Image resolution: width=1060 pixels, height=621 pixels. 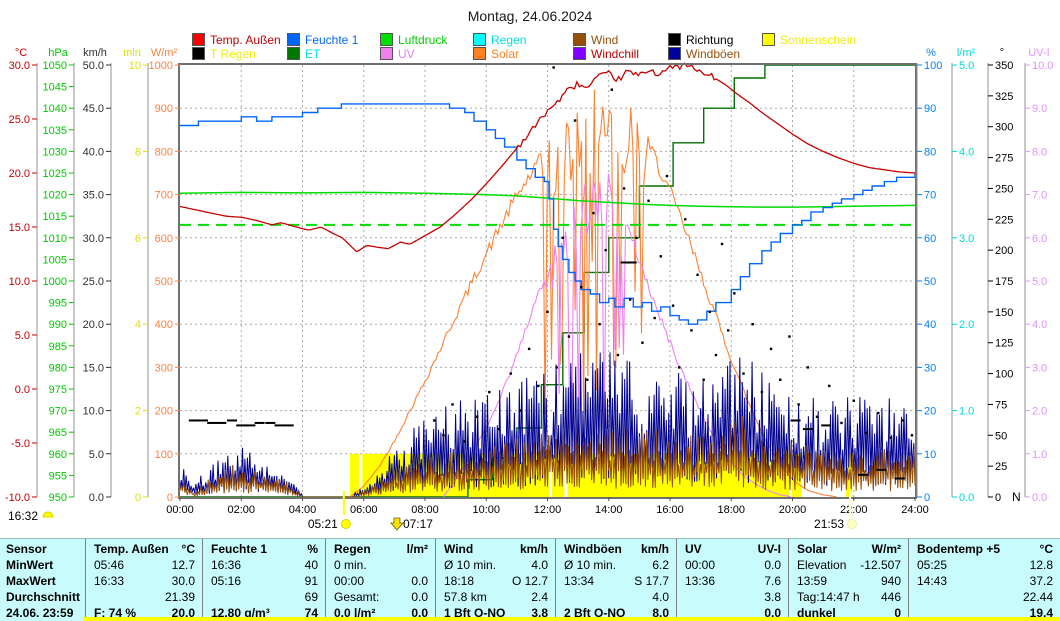 What do you see at coordinates (1038, 275) in the screenshot?
I see `axis-uv-i: UV-I 0.0 1.0 2.0 3.0 4.0 5.0 6.0 7.0 8.0 9.0 10.0` at bounding box center [1038, 275].